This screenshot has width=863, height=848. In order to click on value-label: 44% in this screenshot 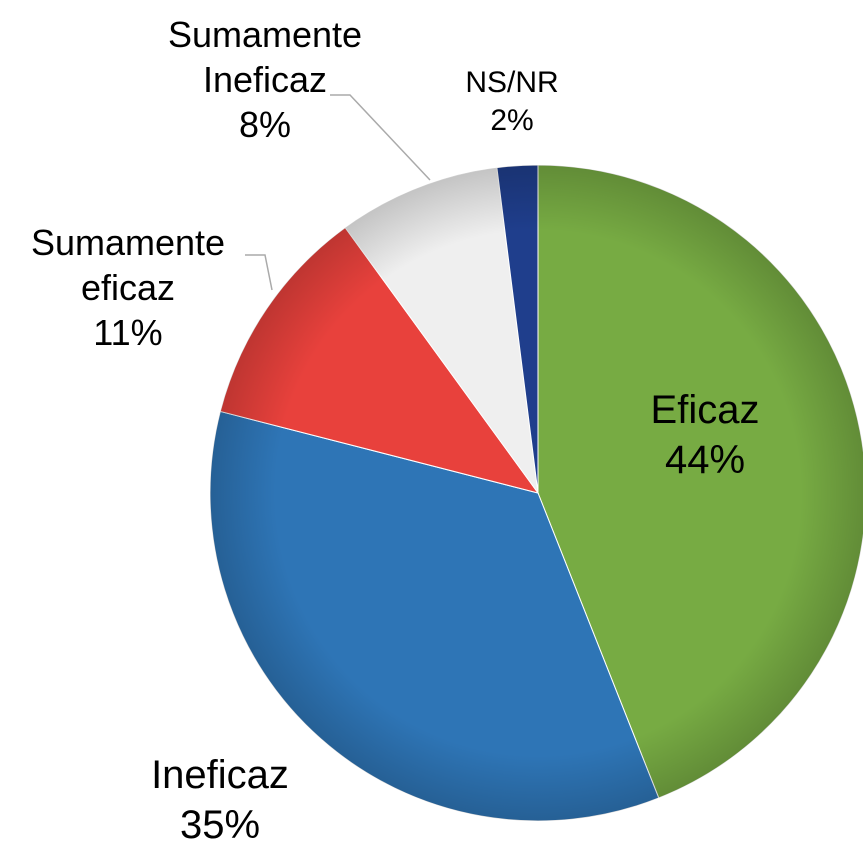, I will do `click(705, 460)`.